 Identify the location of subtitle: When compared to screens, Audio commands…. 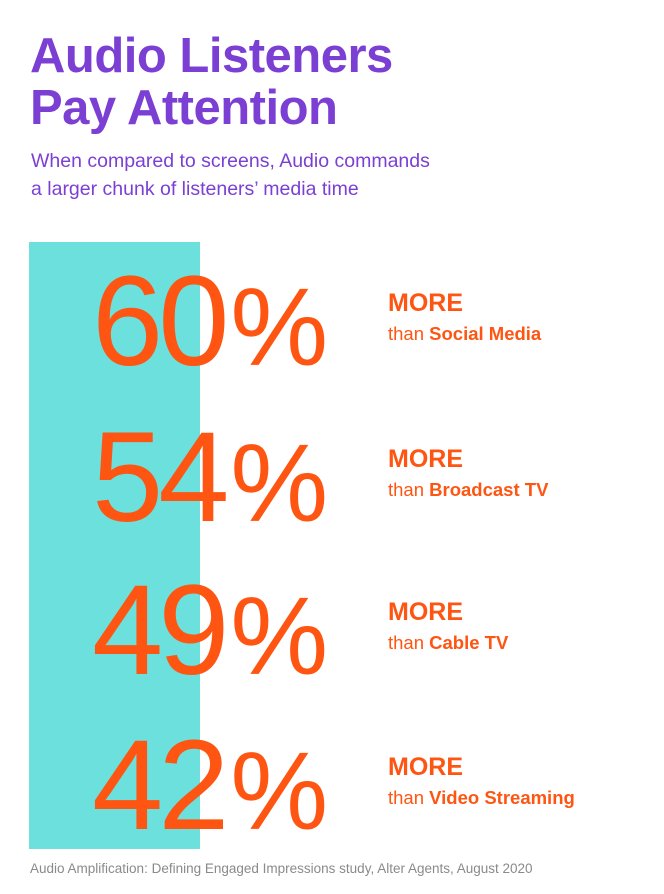
(230, 175).